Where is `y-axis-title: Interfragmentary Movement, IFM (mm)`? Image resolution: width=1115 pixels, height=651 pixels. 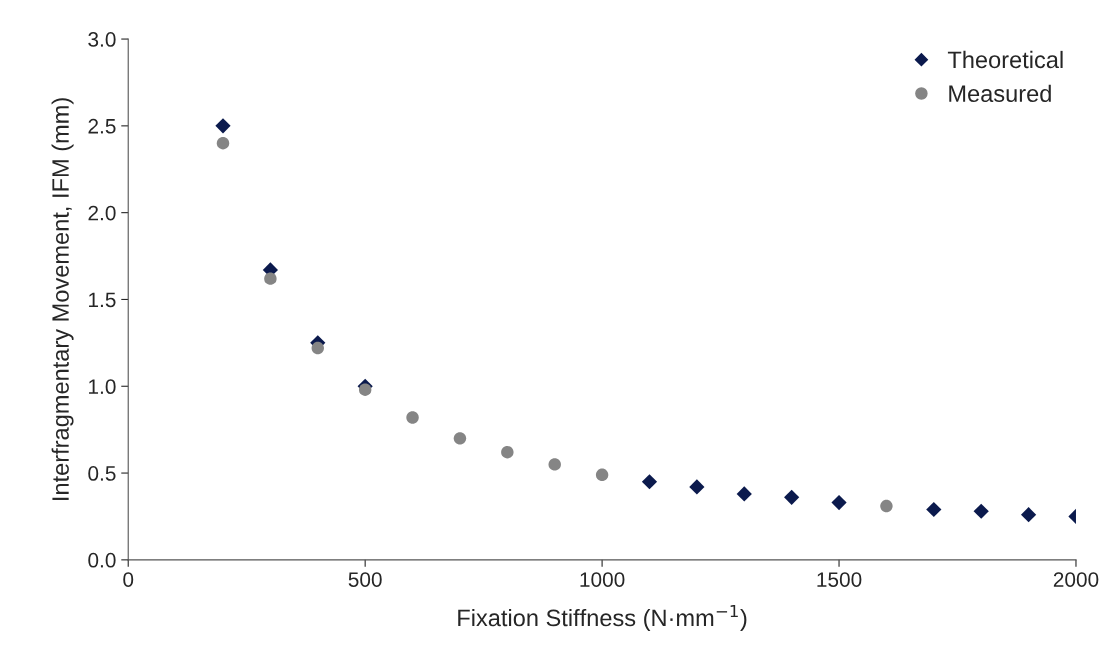
y-axis-title: Interfragmentary Movement, IFM (mm) is located at coordinates (62, 299).